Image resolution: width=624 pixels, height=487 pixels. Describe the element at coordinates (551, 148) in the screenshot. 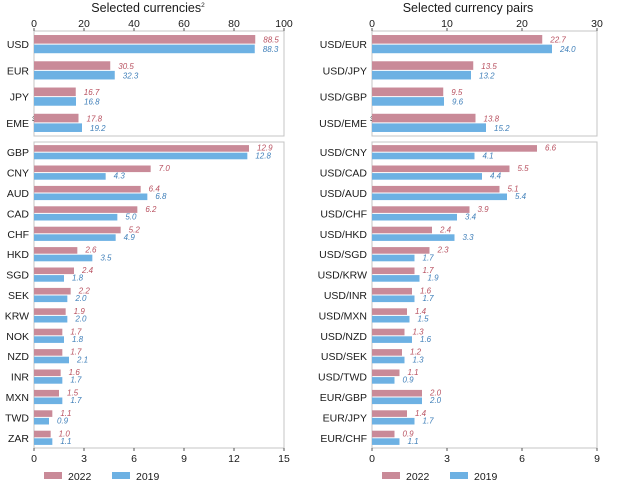

I see `chart1-panel1-value-label-2022-0: 6.6` at that location.